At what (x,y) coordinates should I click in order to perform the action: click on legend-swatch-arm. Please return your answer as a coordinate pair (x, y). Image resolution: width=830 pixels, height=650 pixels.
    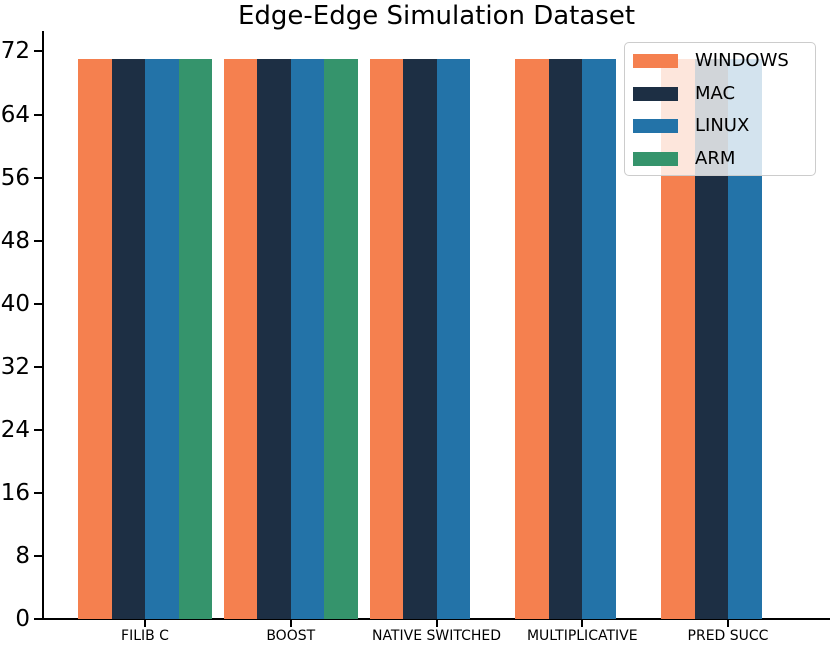
    Looking at the image, I should click on (655, 158).